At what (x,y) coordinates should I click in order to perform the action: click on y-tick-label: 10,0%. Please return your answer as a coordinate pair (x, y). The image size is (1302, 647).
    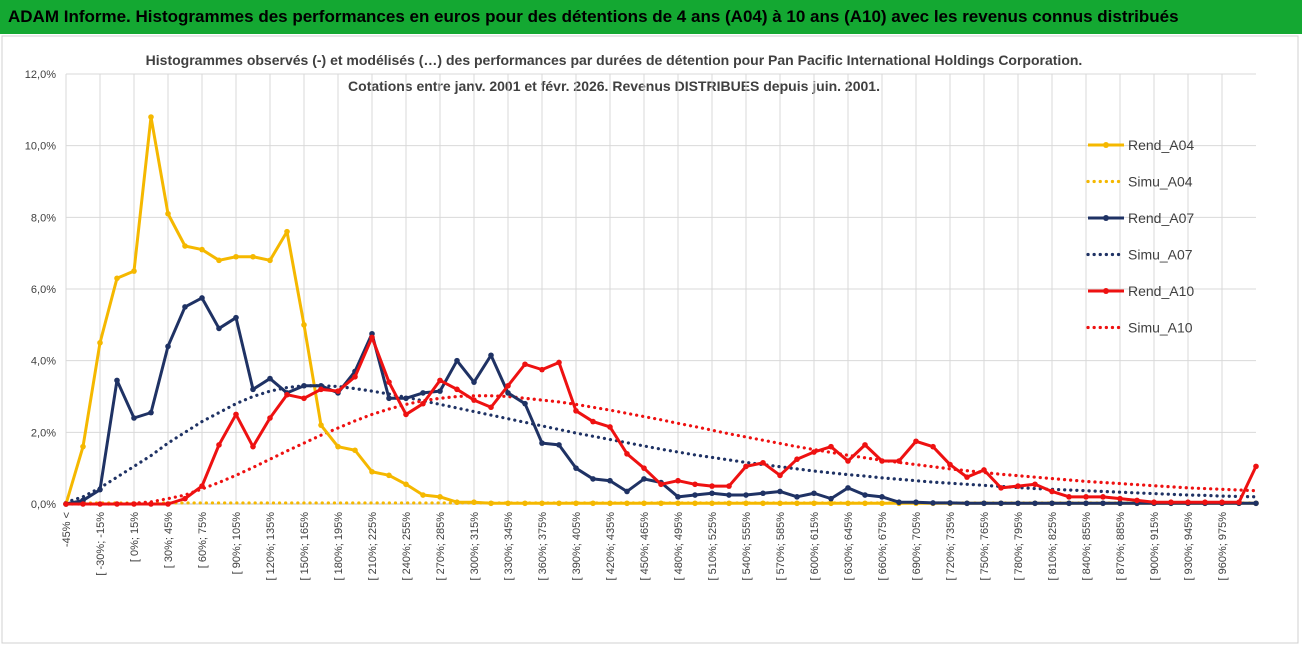
    Looking at the image, I should click on (40, 147).